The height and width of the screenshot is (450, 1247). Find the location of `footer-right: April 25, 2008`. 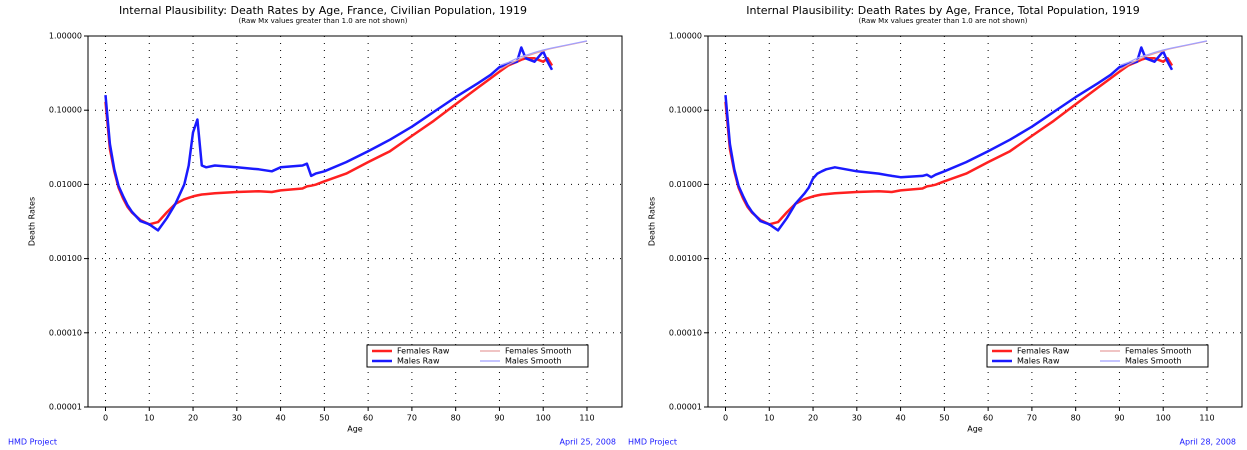

footer-right: April 25, 2008 is located at coordinates (588, 442).